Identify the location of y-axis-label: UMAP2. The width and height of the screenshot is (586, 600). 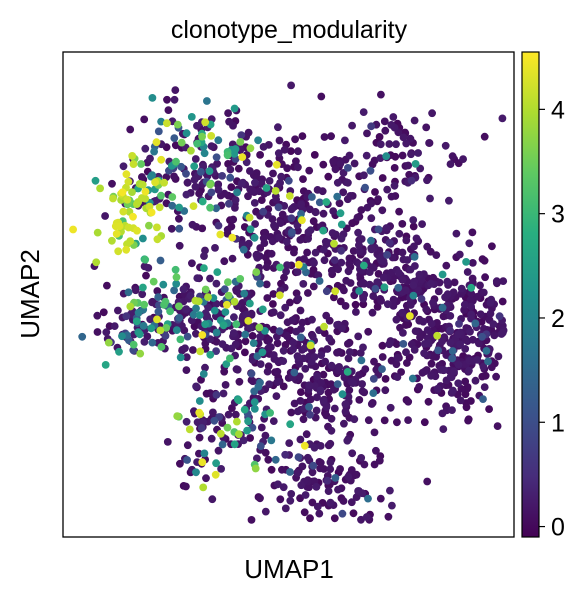
(30, 294).